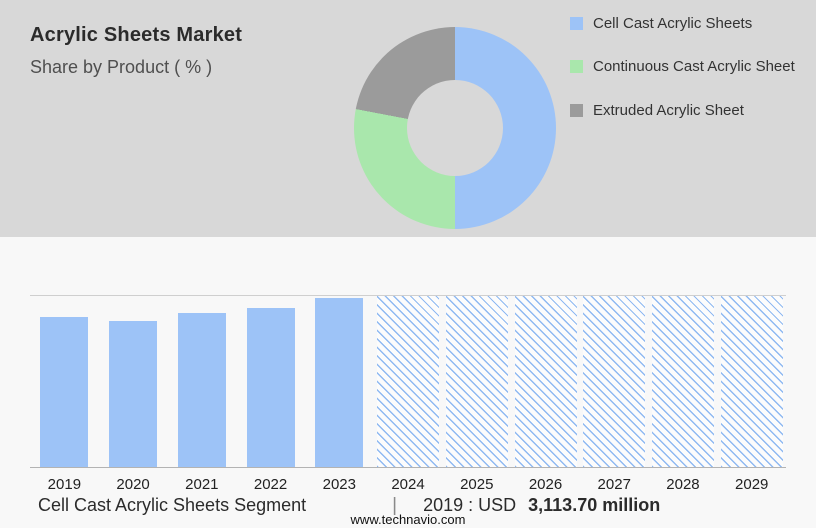 The image size is (816, 528). I want to click on caption-year-label: 2019 : USD, so click(470, 505).